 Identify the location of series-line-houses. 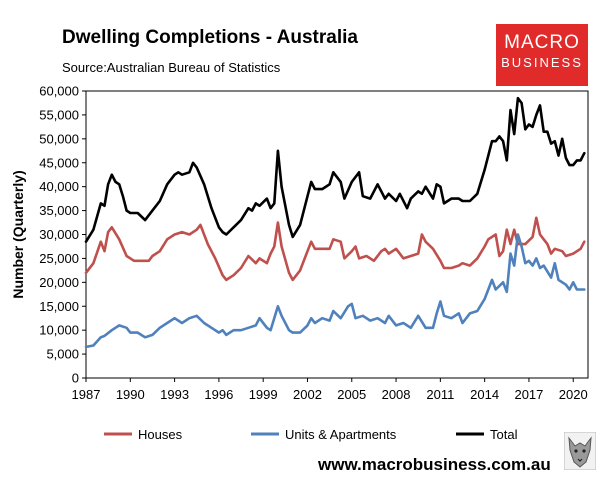
(335, 249).